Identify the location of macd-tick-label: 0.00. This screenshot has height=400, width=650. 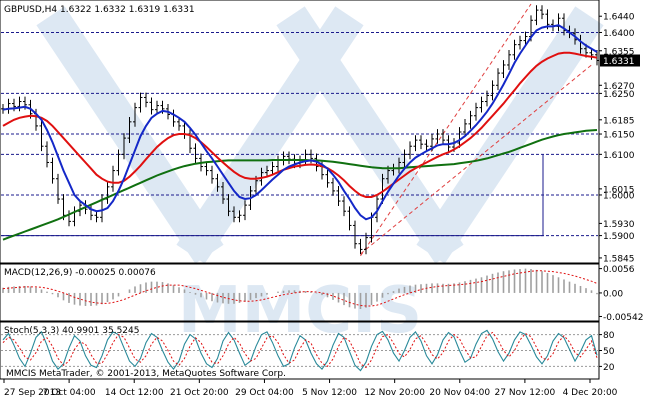
(613, 294).